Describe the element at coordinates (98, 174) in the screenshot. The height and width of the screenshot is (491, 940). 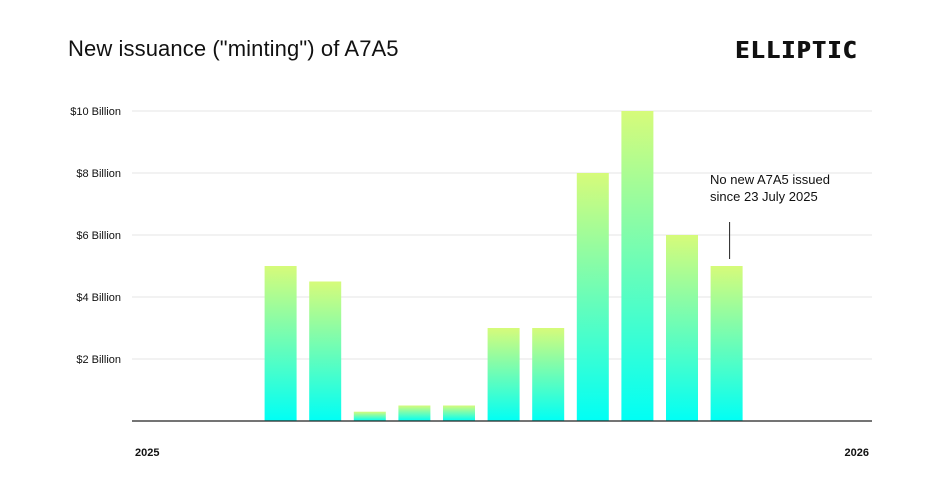
I see `y-tick-label: $8 Billion` at that location.